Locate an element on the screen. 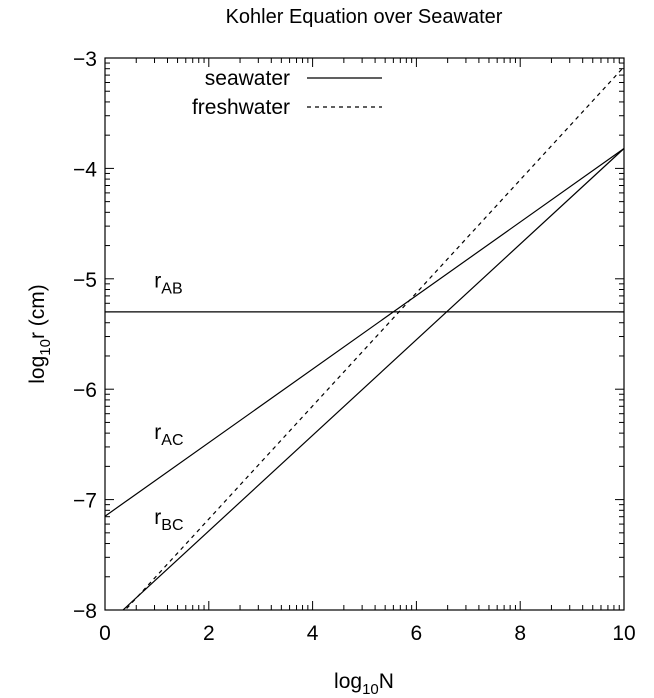  x-tick-label: 4 is located at coordinates (313, 633).